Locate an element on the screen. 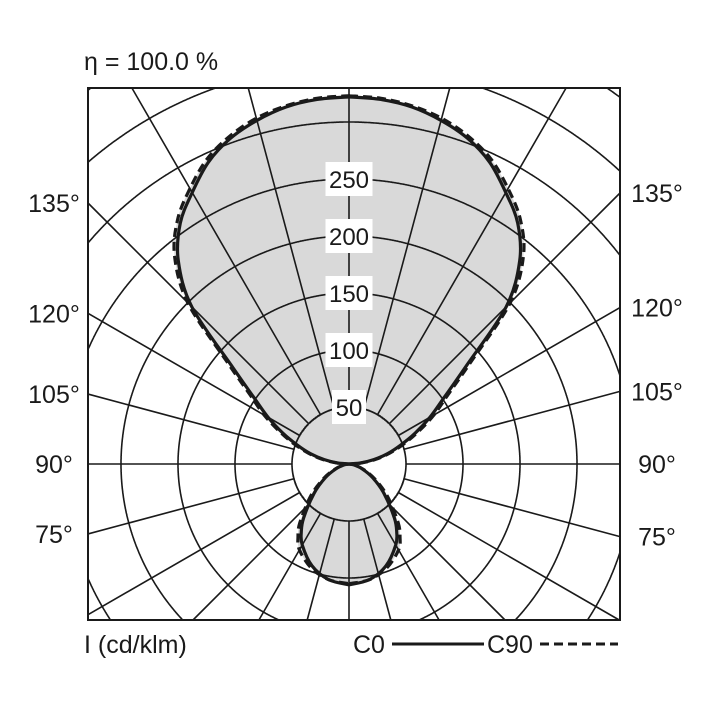 The height and width of the screenshot is (708, 708). angle-label-right: 75° is located at coordinates (657, 538).